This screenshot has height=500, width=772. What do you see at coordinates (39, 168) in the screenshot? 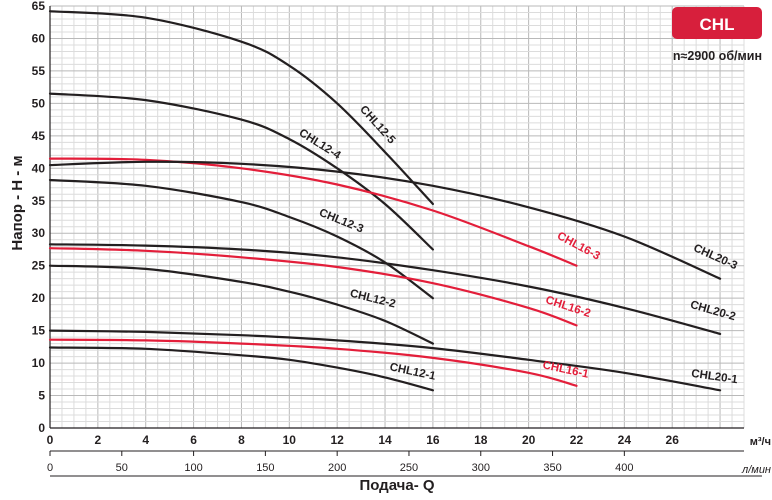
I see `y-tick-label: 40` at bounding box center [39, 168].